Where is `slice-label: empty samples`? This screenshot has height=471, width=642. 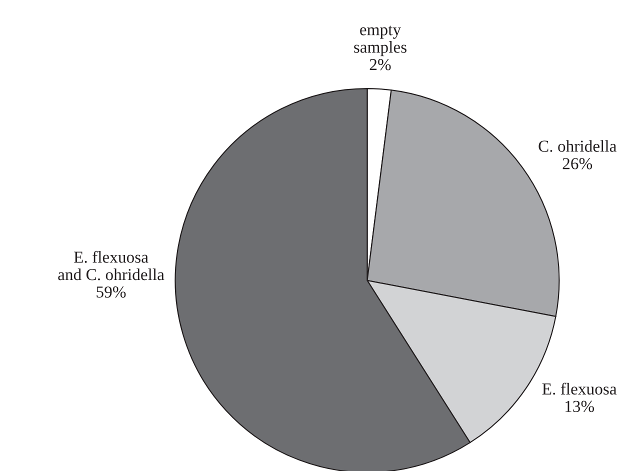
slice-label: empty samples is located at coordinates (380, 41).